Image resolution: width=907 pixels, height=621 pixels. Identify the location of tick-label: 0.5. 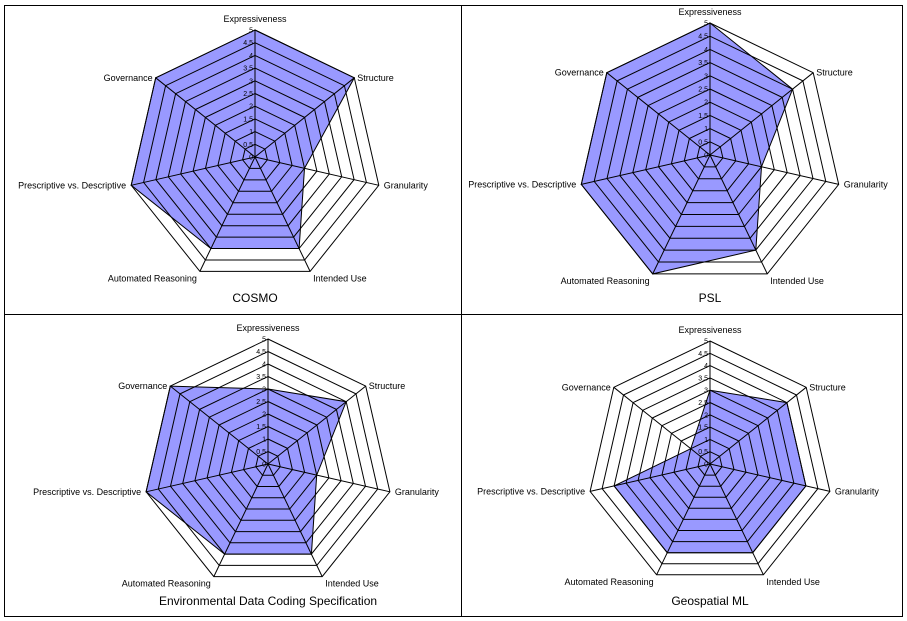
(703, 452).